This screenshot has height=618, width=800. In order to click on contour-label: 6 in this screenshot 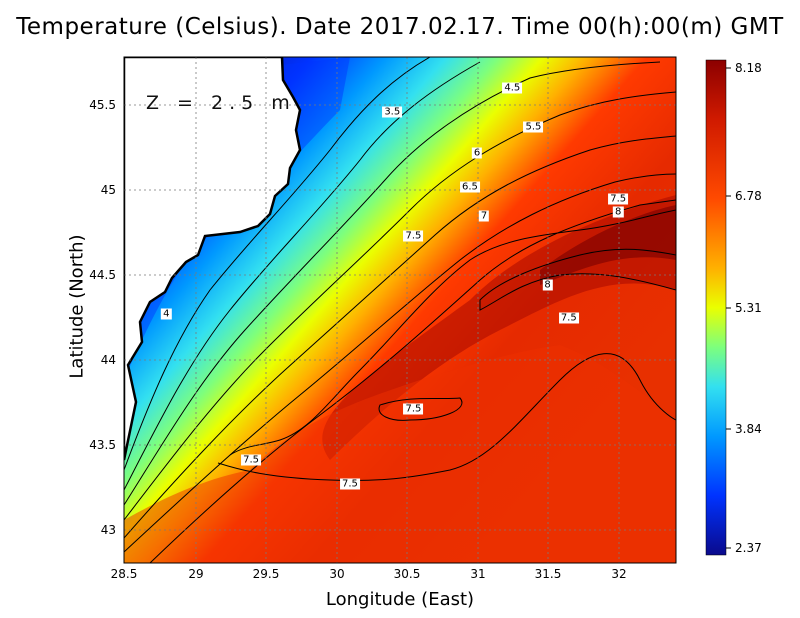, I will do `click(477, 153)`.